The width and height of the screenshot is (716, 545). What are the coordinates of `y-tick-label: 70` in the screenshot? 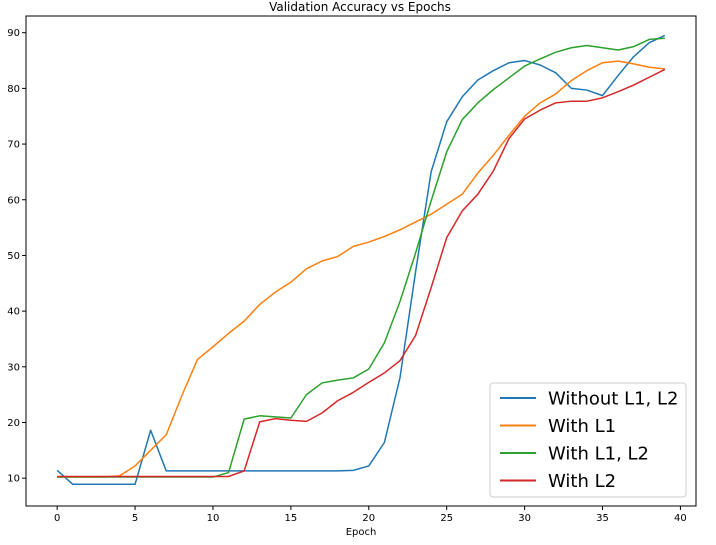 It's located at (13, 145).